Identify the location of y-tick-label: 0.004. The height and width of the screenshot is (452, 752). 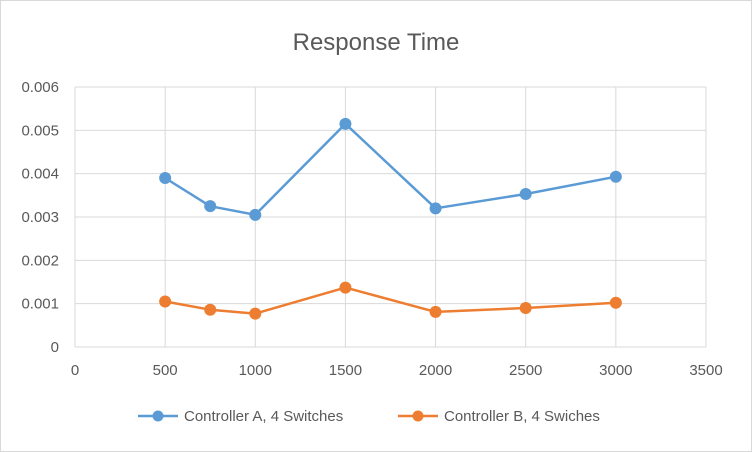
(40, 174).